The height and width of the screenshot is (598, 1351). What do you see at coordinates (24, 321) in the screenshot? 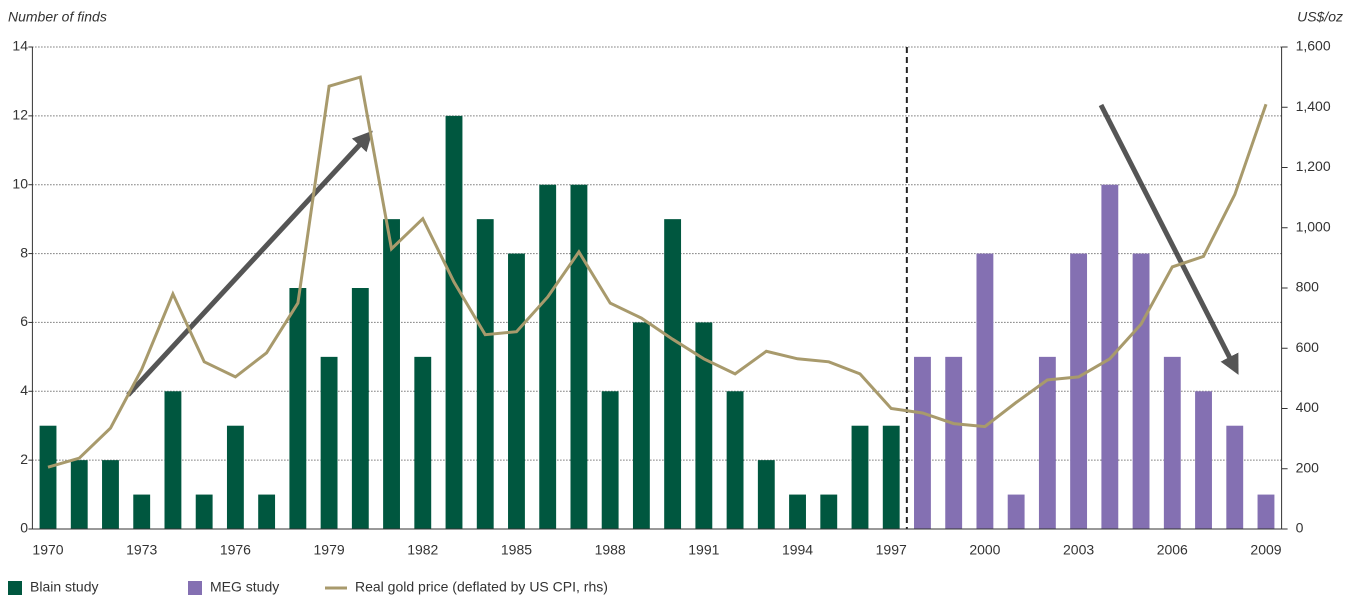
I see `y-tick-label: 6` at bounding box center [24, 321].